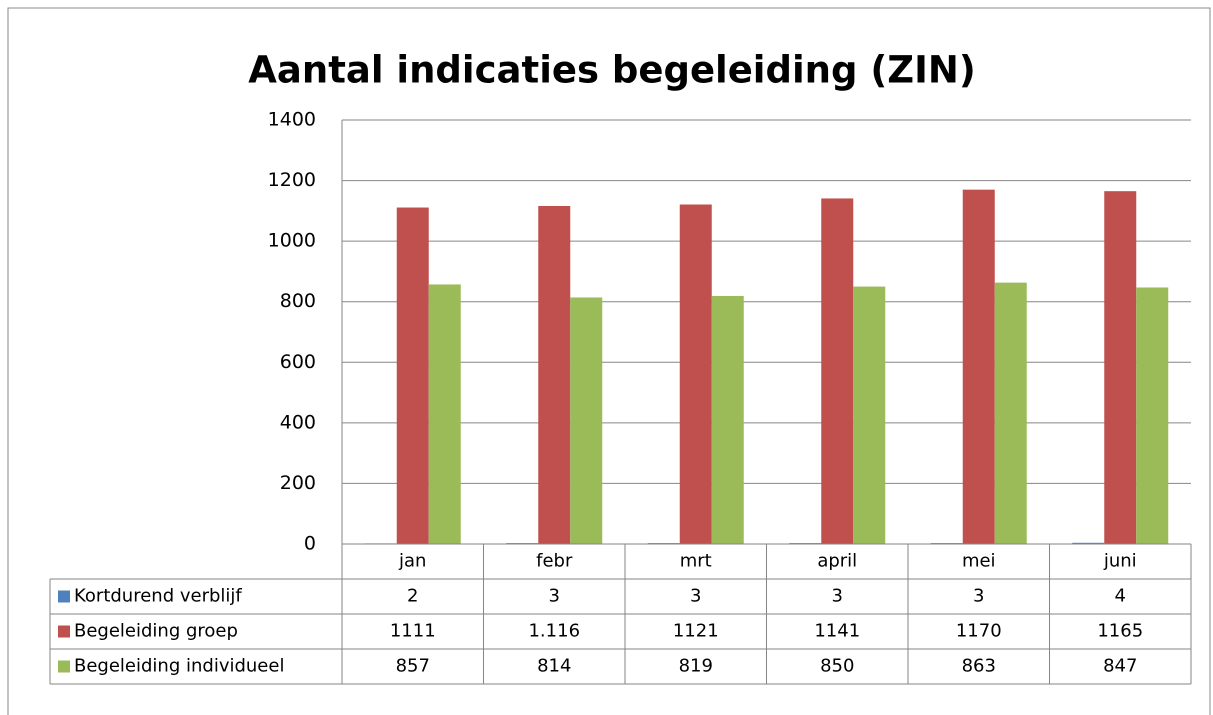  Describe the element at coordinates (696, 666) in the screenshot. I see `table-cell: 819` at that location.